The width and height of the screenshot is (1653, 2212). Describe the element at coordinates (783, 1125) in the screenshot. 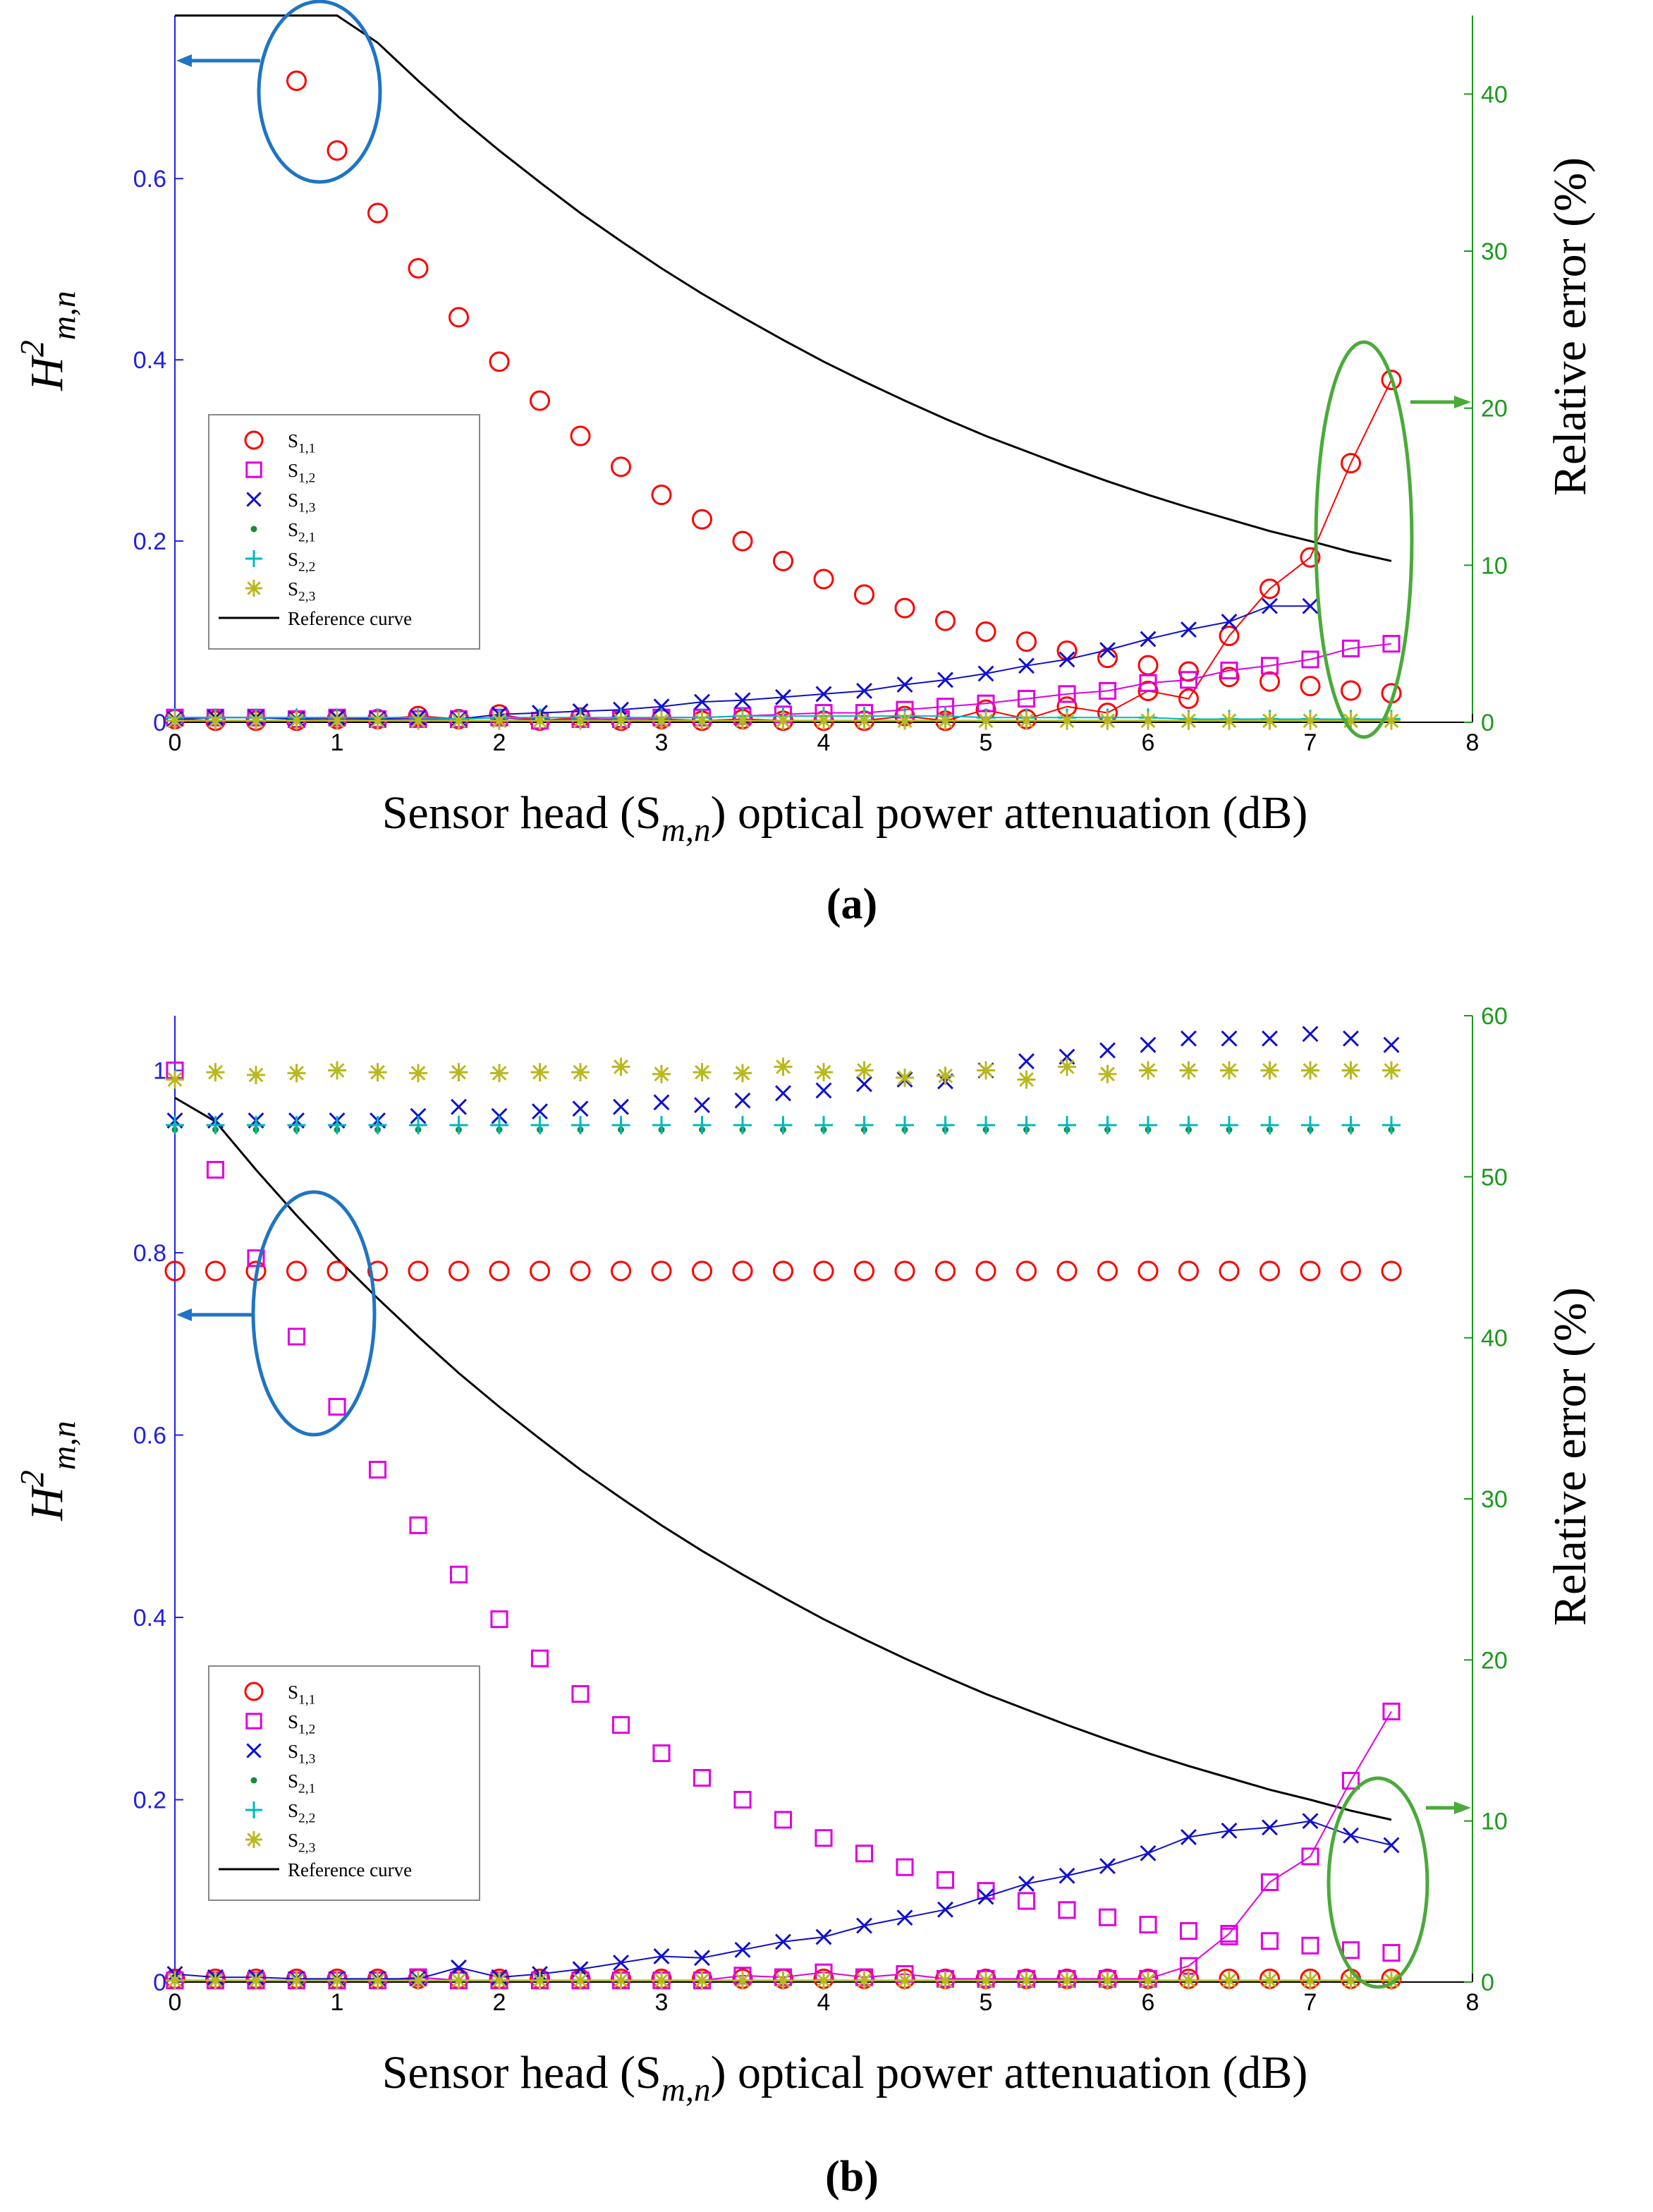

I see `series-s-2-2-` at that location.